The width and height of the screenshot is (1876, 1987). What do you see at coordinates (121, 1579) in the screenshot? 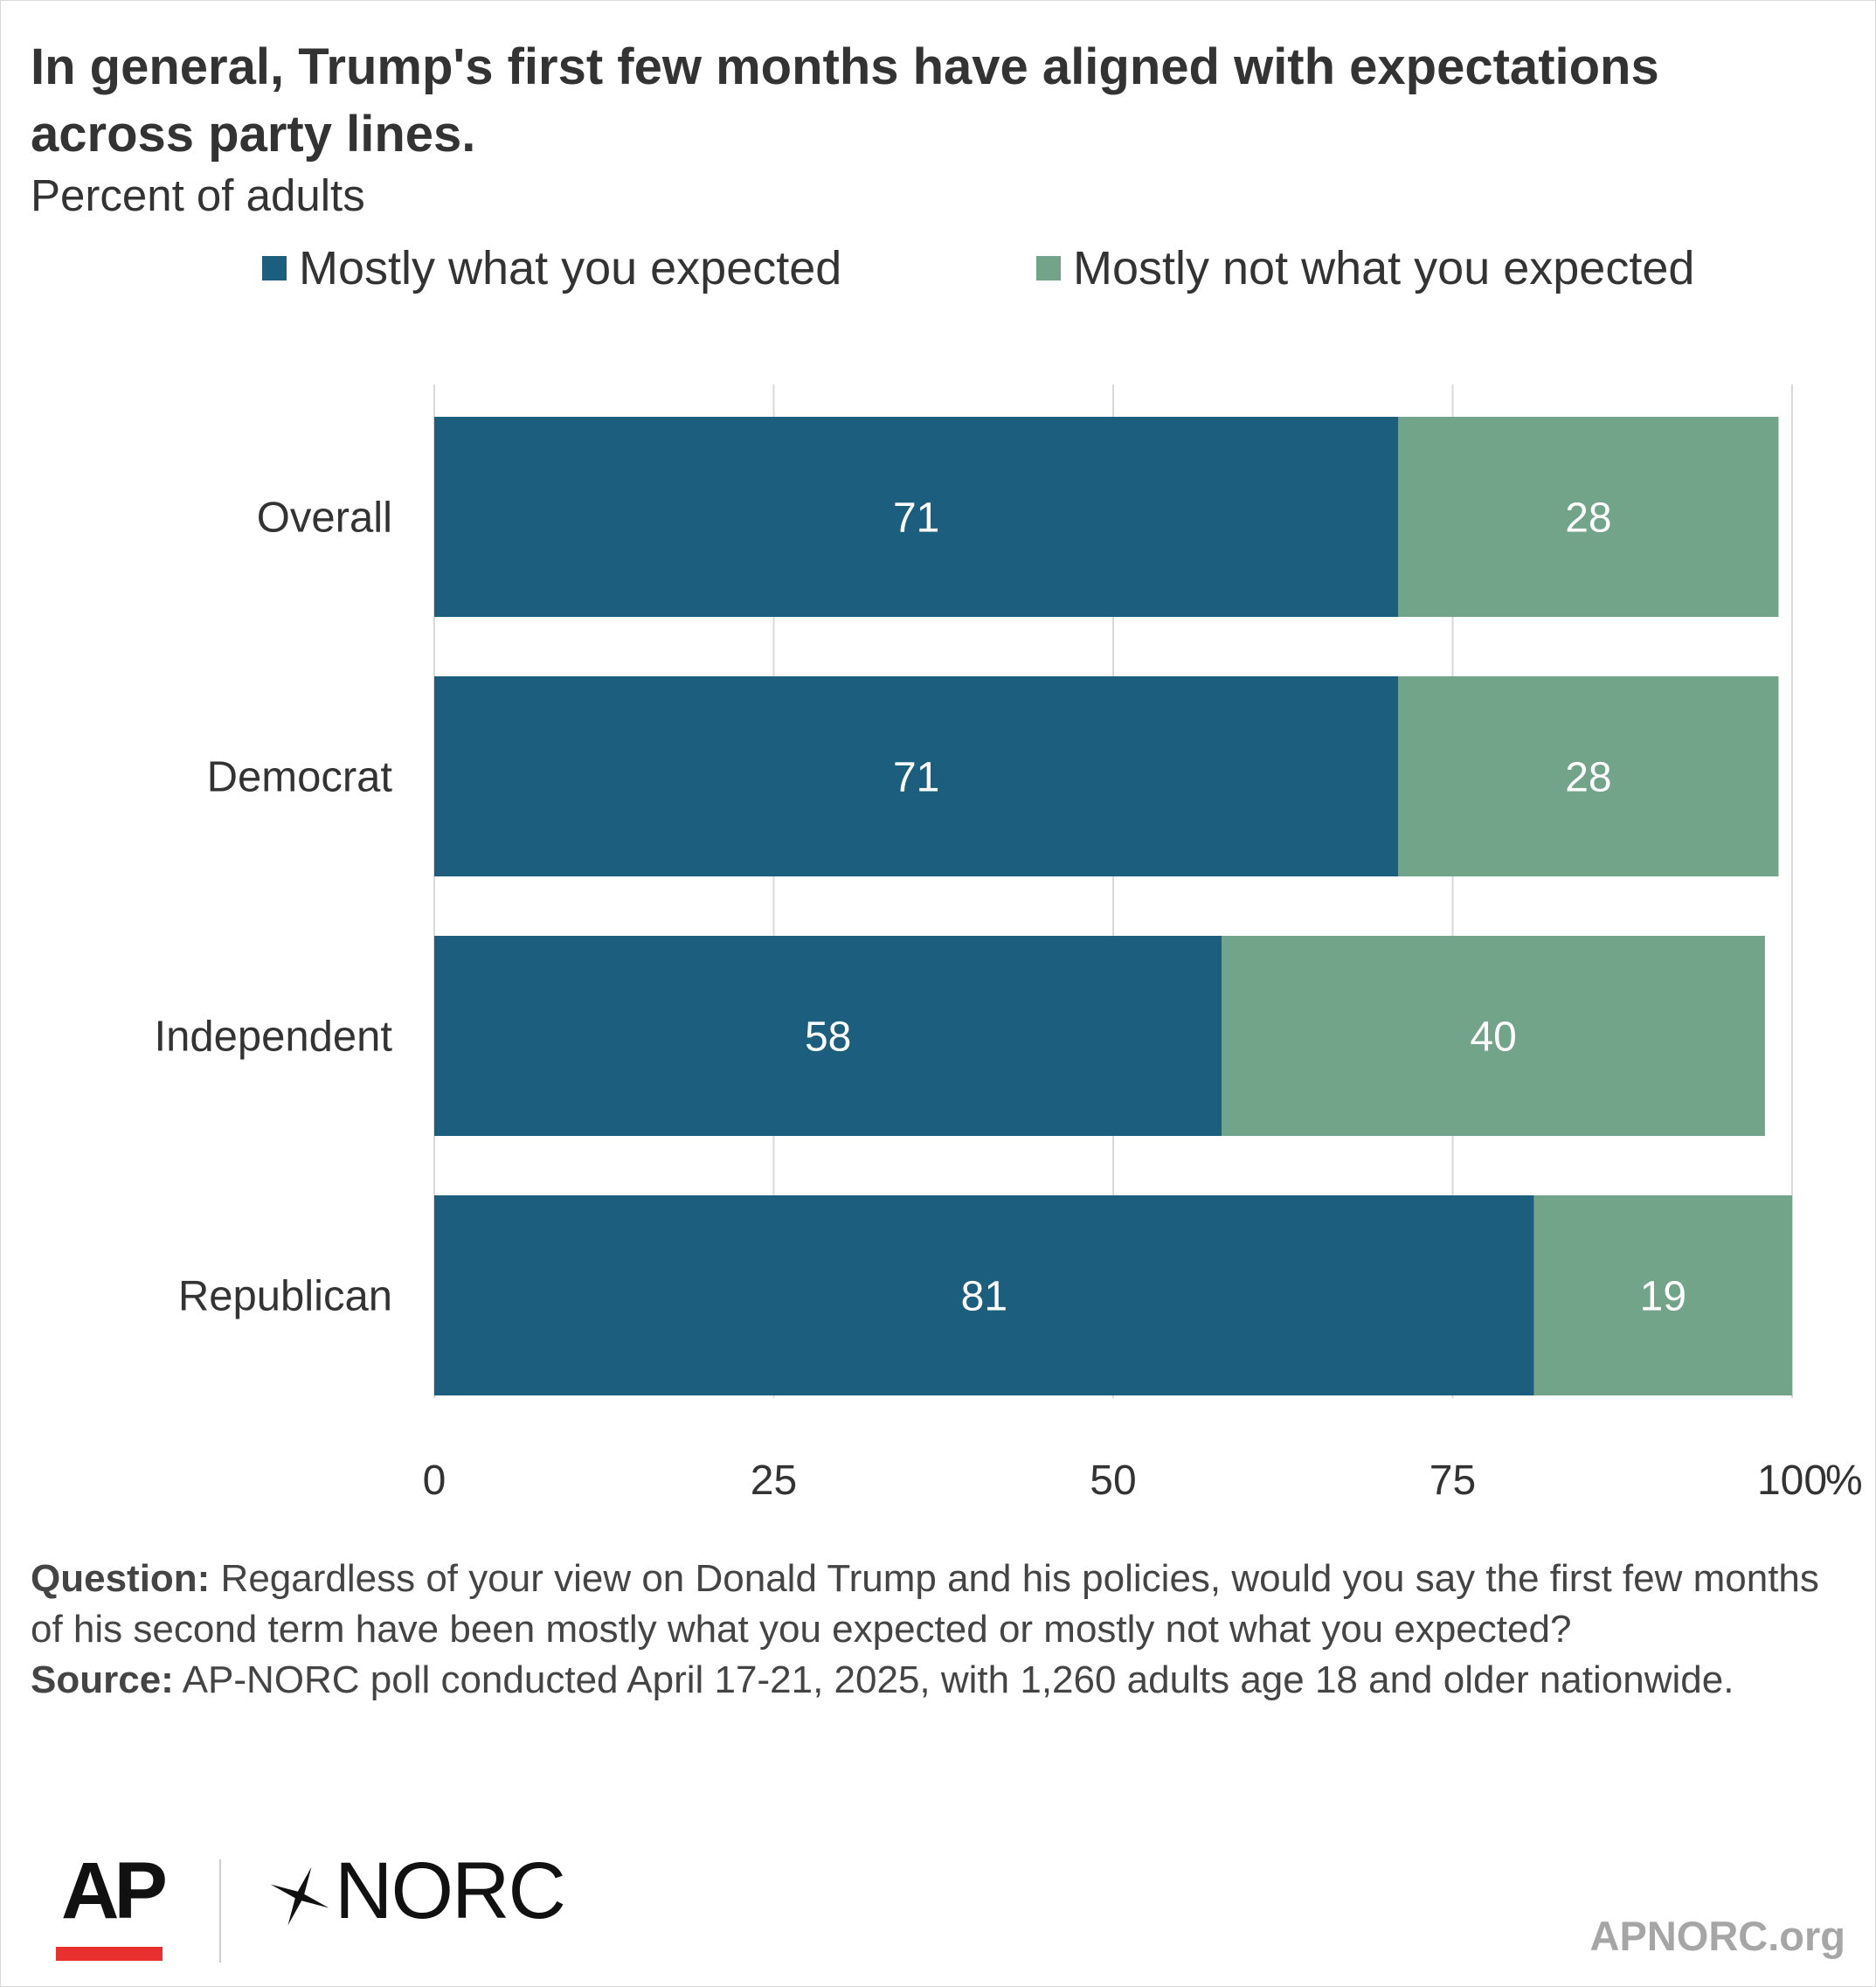
I see `question-label: Question:` at bounding box center [121, 1579].